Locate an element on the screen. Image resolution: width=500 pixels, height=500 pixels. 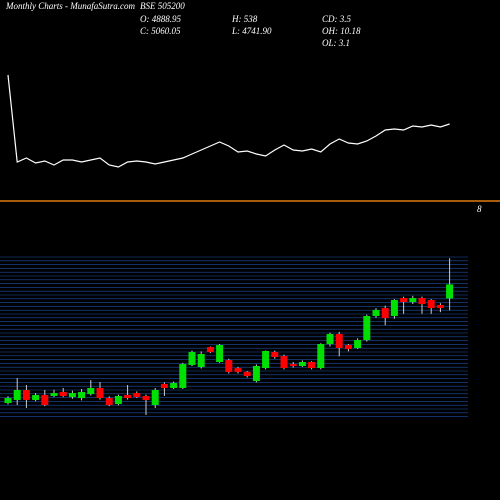
open-label: O: 4888.95 is located at coordinates (160, 19).